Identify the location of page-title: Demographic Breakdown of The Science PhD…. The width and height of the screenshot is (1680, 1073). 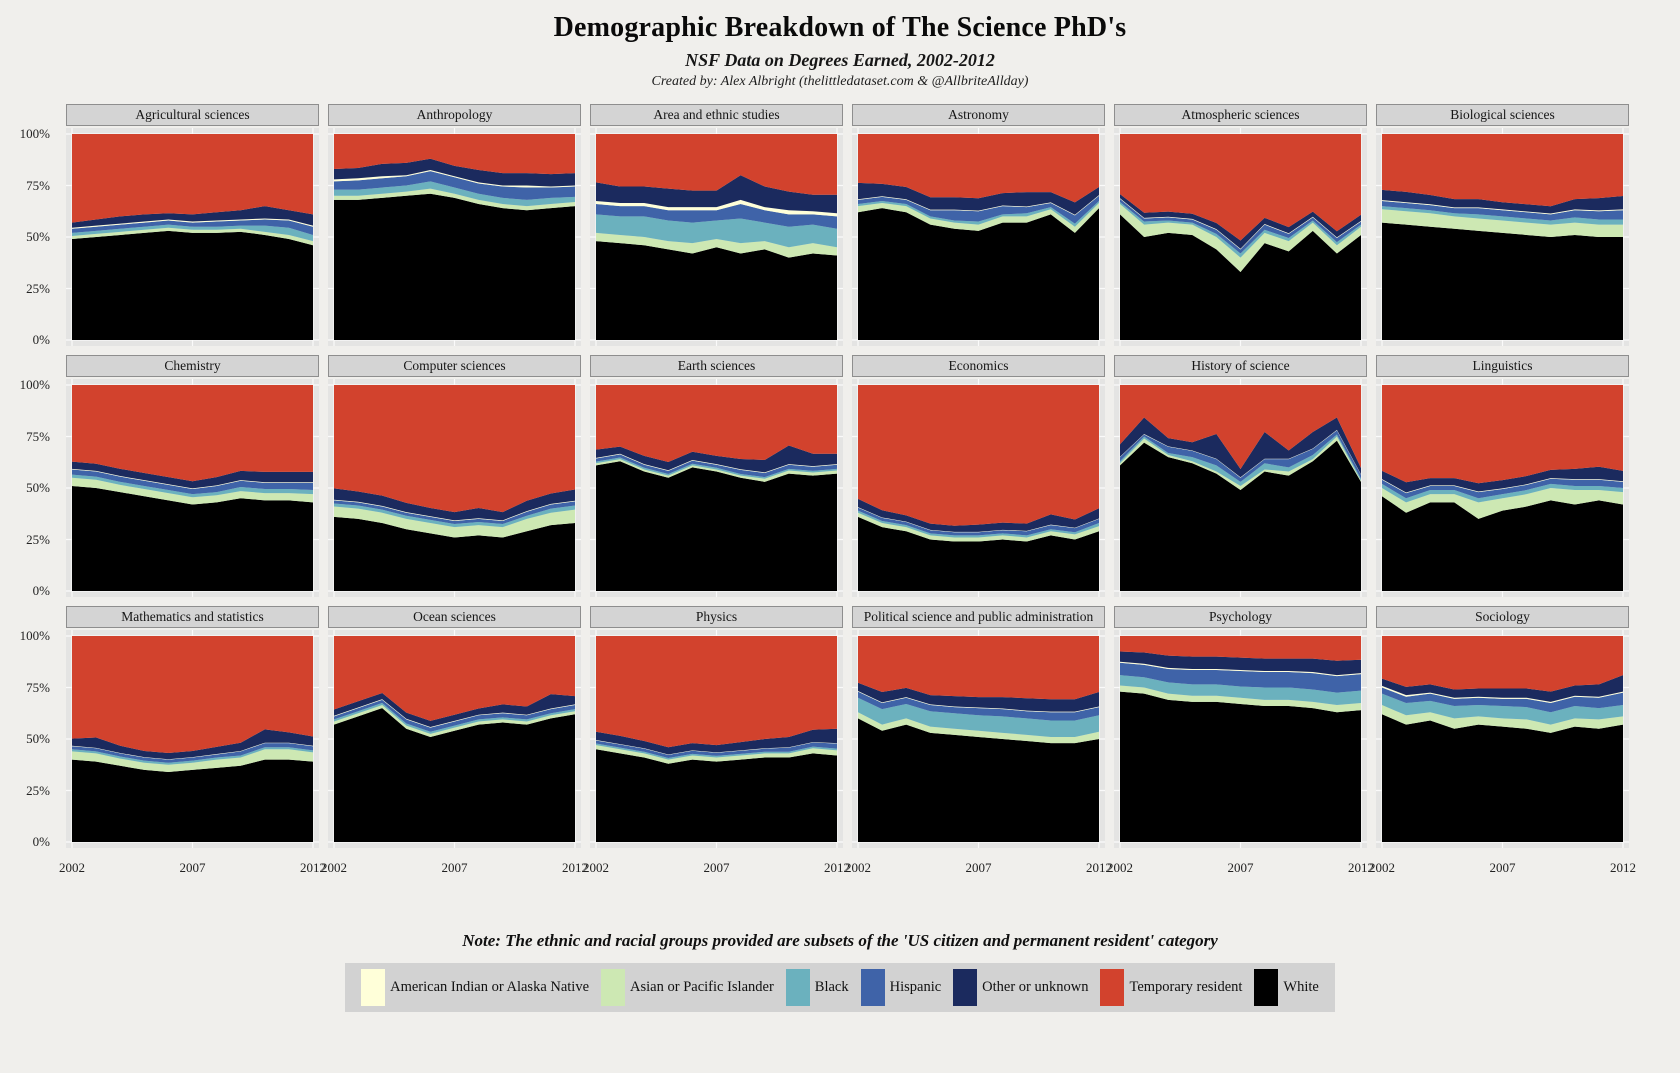
(840, 27).